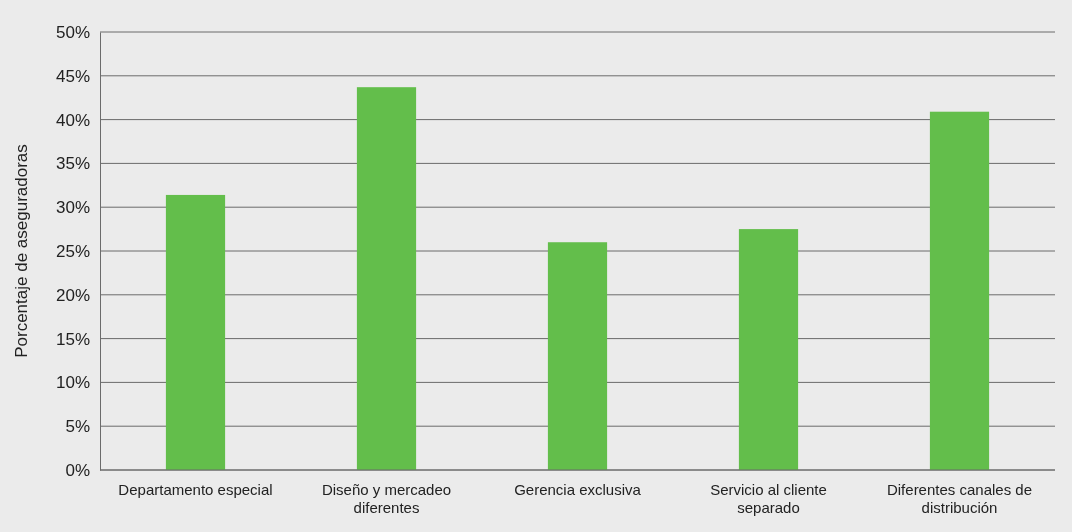 This screenshot has width=1072, height=532. I want to click on y-axis-title: Porcentaje de aseguradoras, so click(21, 251).